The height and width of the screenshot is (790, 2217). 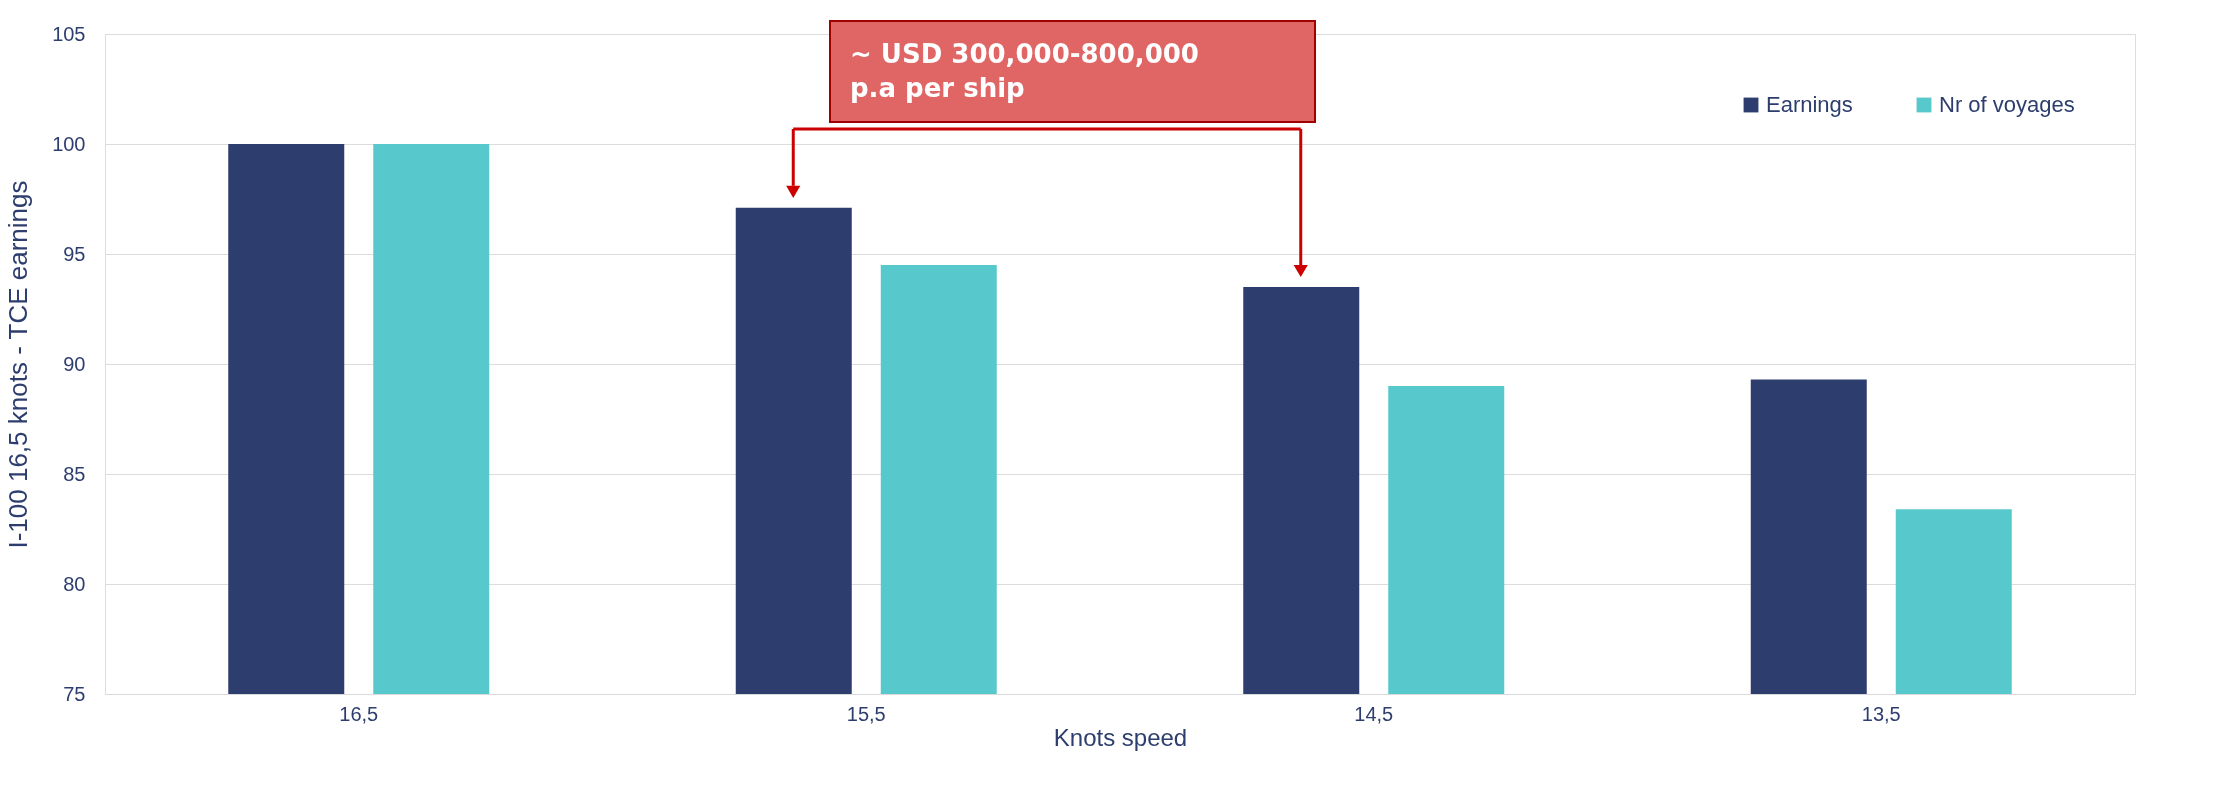 What do you see at coordinates (74, 363) in the screenshot?
I see `y-tick-label: 90` at bounding box center [74, 363].